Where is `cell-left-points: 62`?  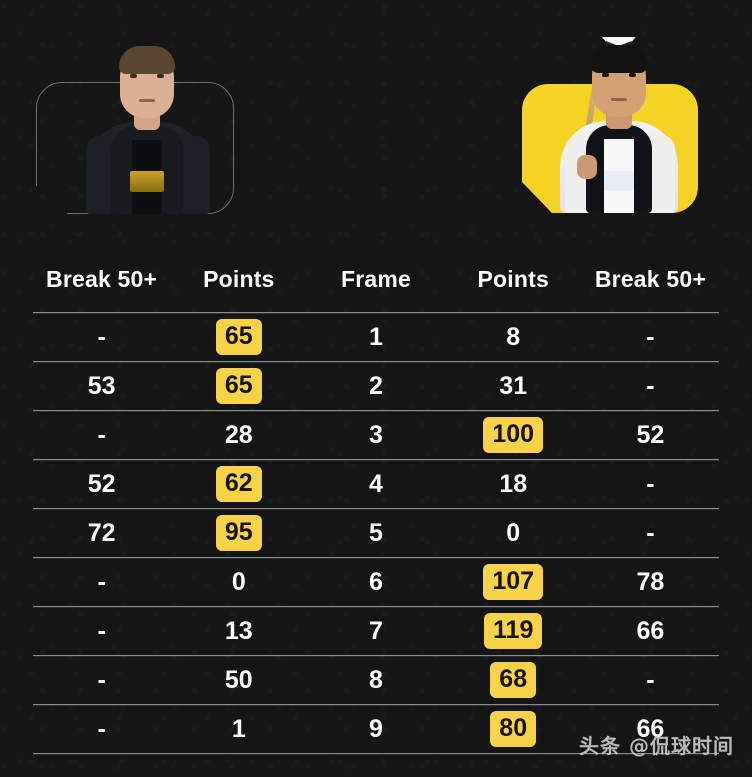 cell-left-points: 62 is located at coordinates (238, 484).